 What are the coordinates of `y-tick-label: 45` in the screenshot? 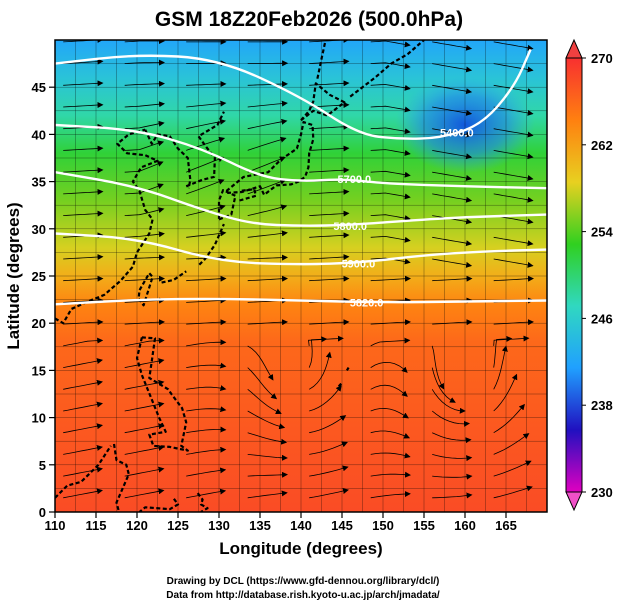 It's located at (39, 87).